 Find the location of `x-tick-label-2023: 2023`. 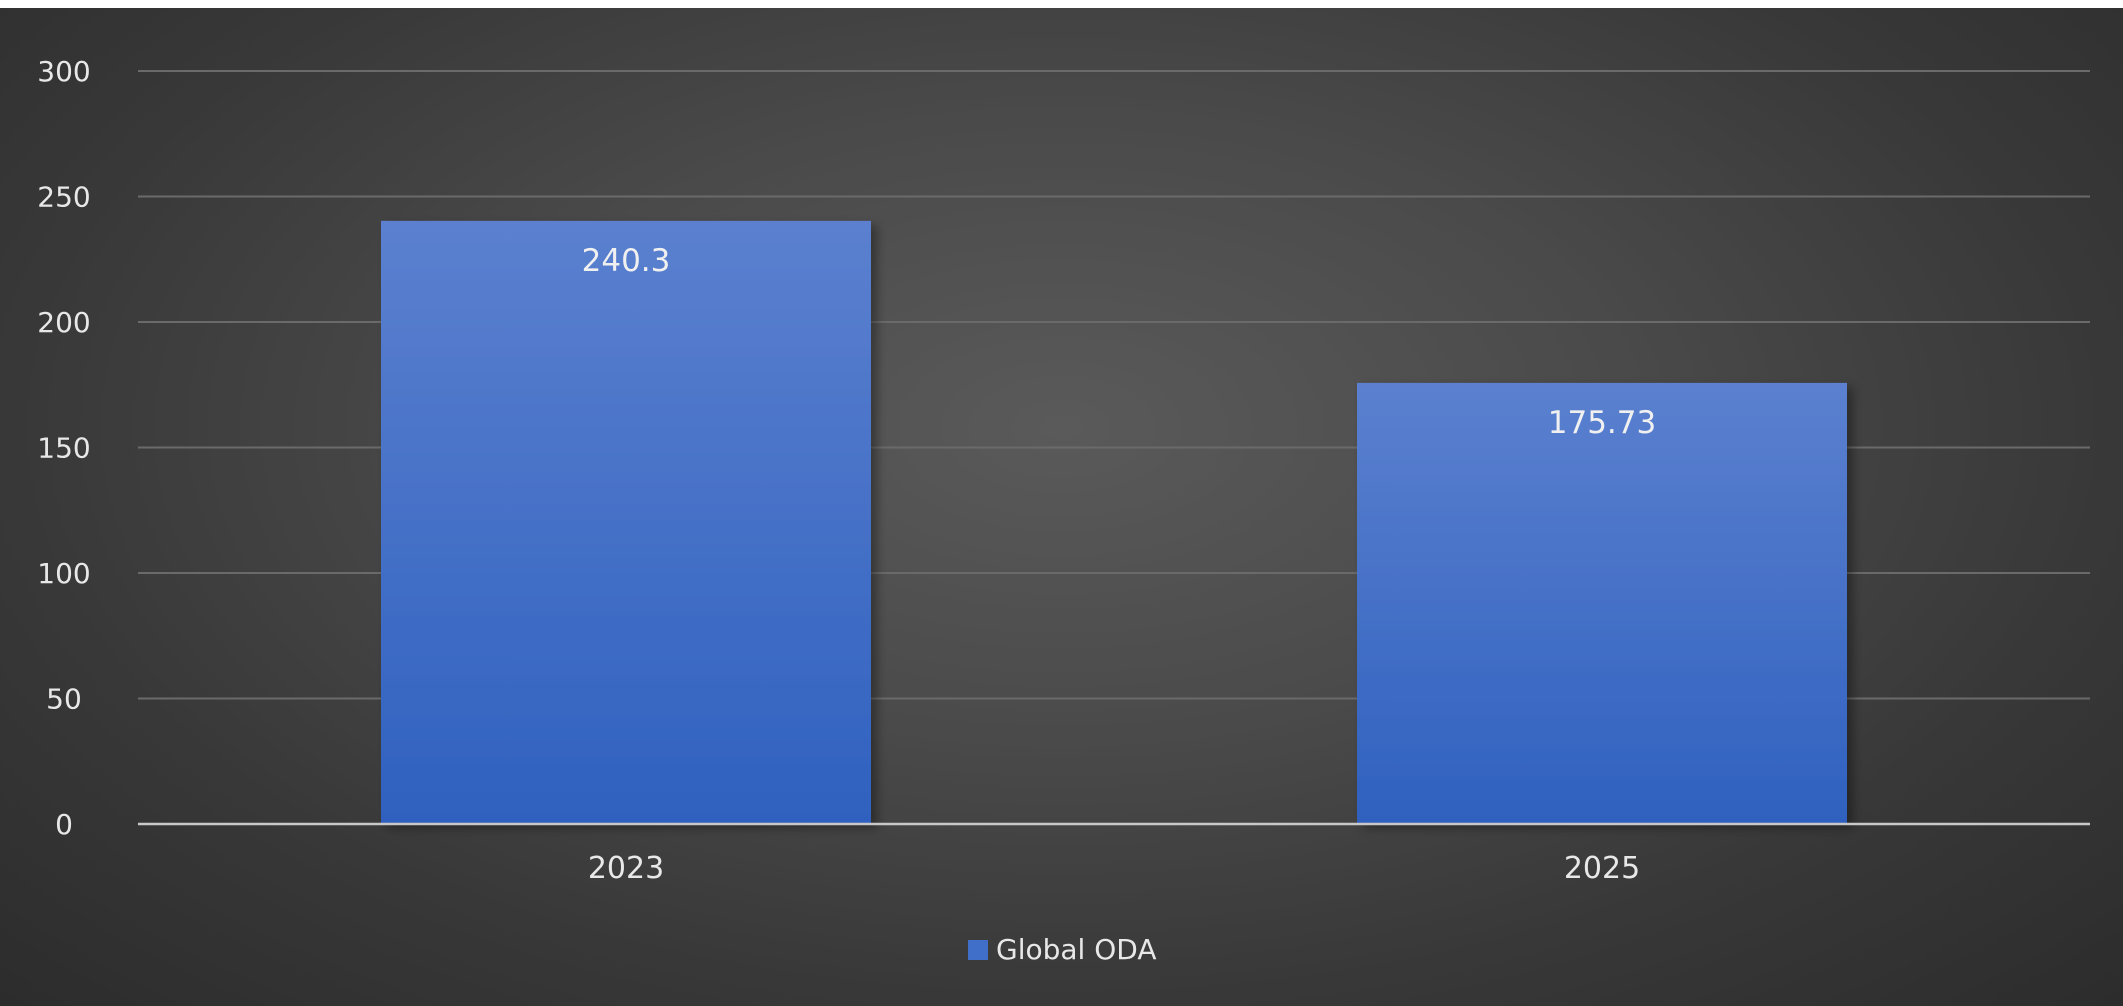

x-tick-label-2023: 2023 is located at coordinates (626, 868).